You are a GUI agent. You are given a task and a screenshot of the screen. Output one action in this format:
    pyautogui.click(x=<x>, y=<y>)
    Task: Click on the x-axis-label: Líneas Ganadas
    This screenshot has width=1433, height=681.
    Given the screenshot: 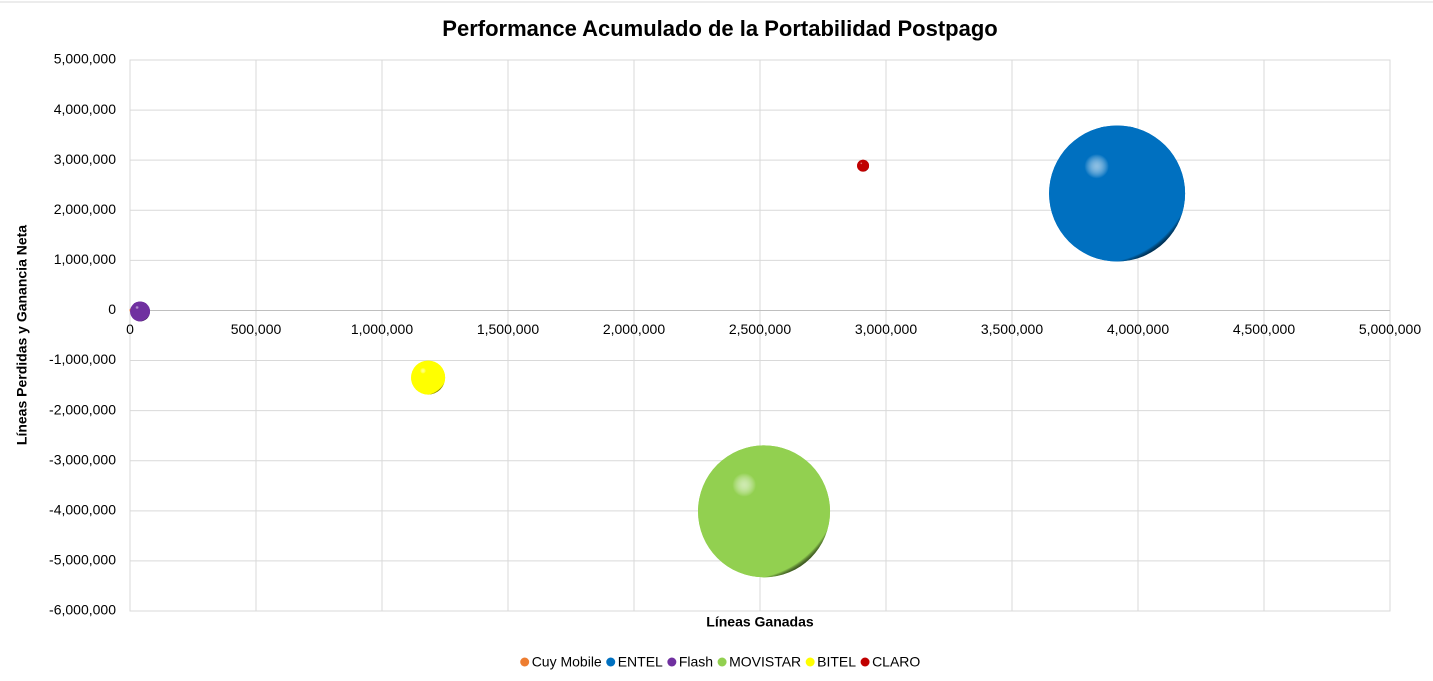 What is the action you would take?
    pyautogui.click(x=760, y=622)
    